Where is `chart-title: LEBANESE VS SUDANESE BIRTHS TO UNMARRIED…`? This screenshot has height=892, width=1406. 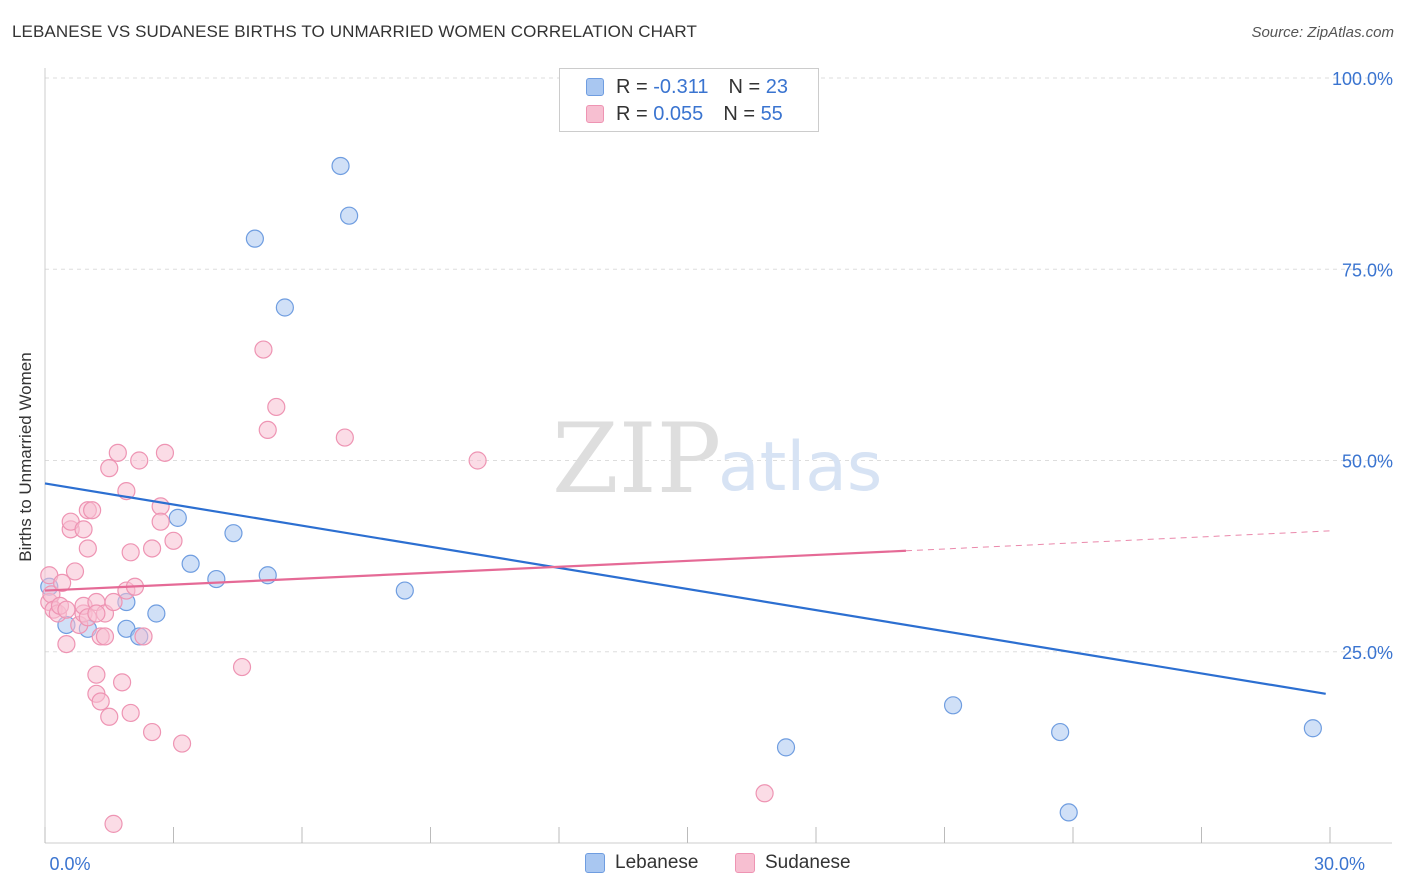 chart-title: LEBANESE VS SUDANESE BIRTHS TO UNMARRIED… is located at coordinates (354, 31).